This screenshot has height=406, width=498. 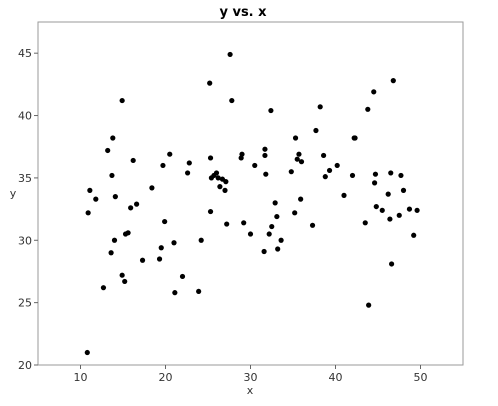 What do you see at coordinates (13, 193) in the screenshot?
I see `y-axis-label: y` at bounding box center [13, 193].